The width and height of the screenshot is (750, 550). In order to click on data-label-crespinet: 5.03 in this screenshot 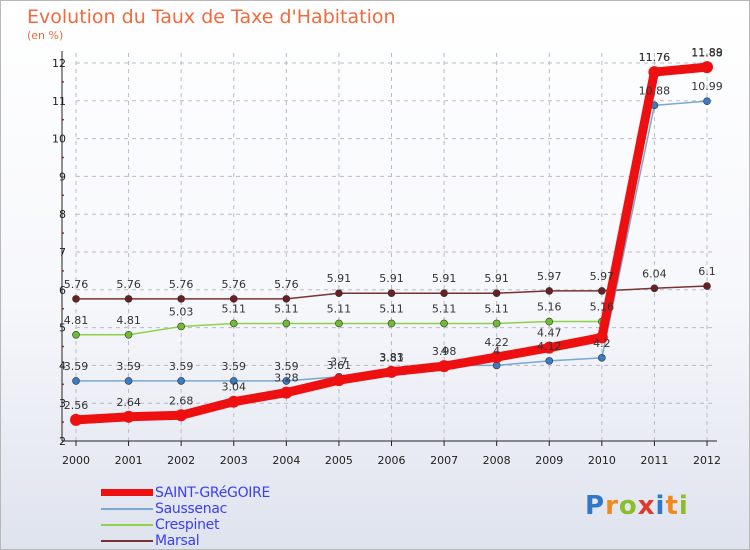, I will do `click(181, 311)`.